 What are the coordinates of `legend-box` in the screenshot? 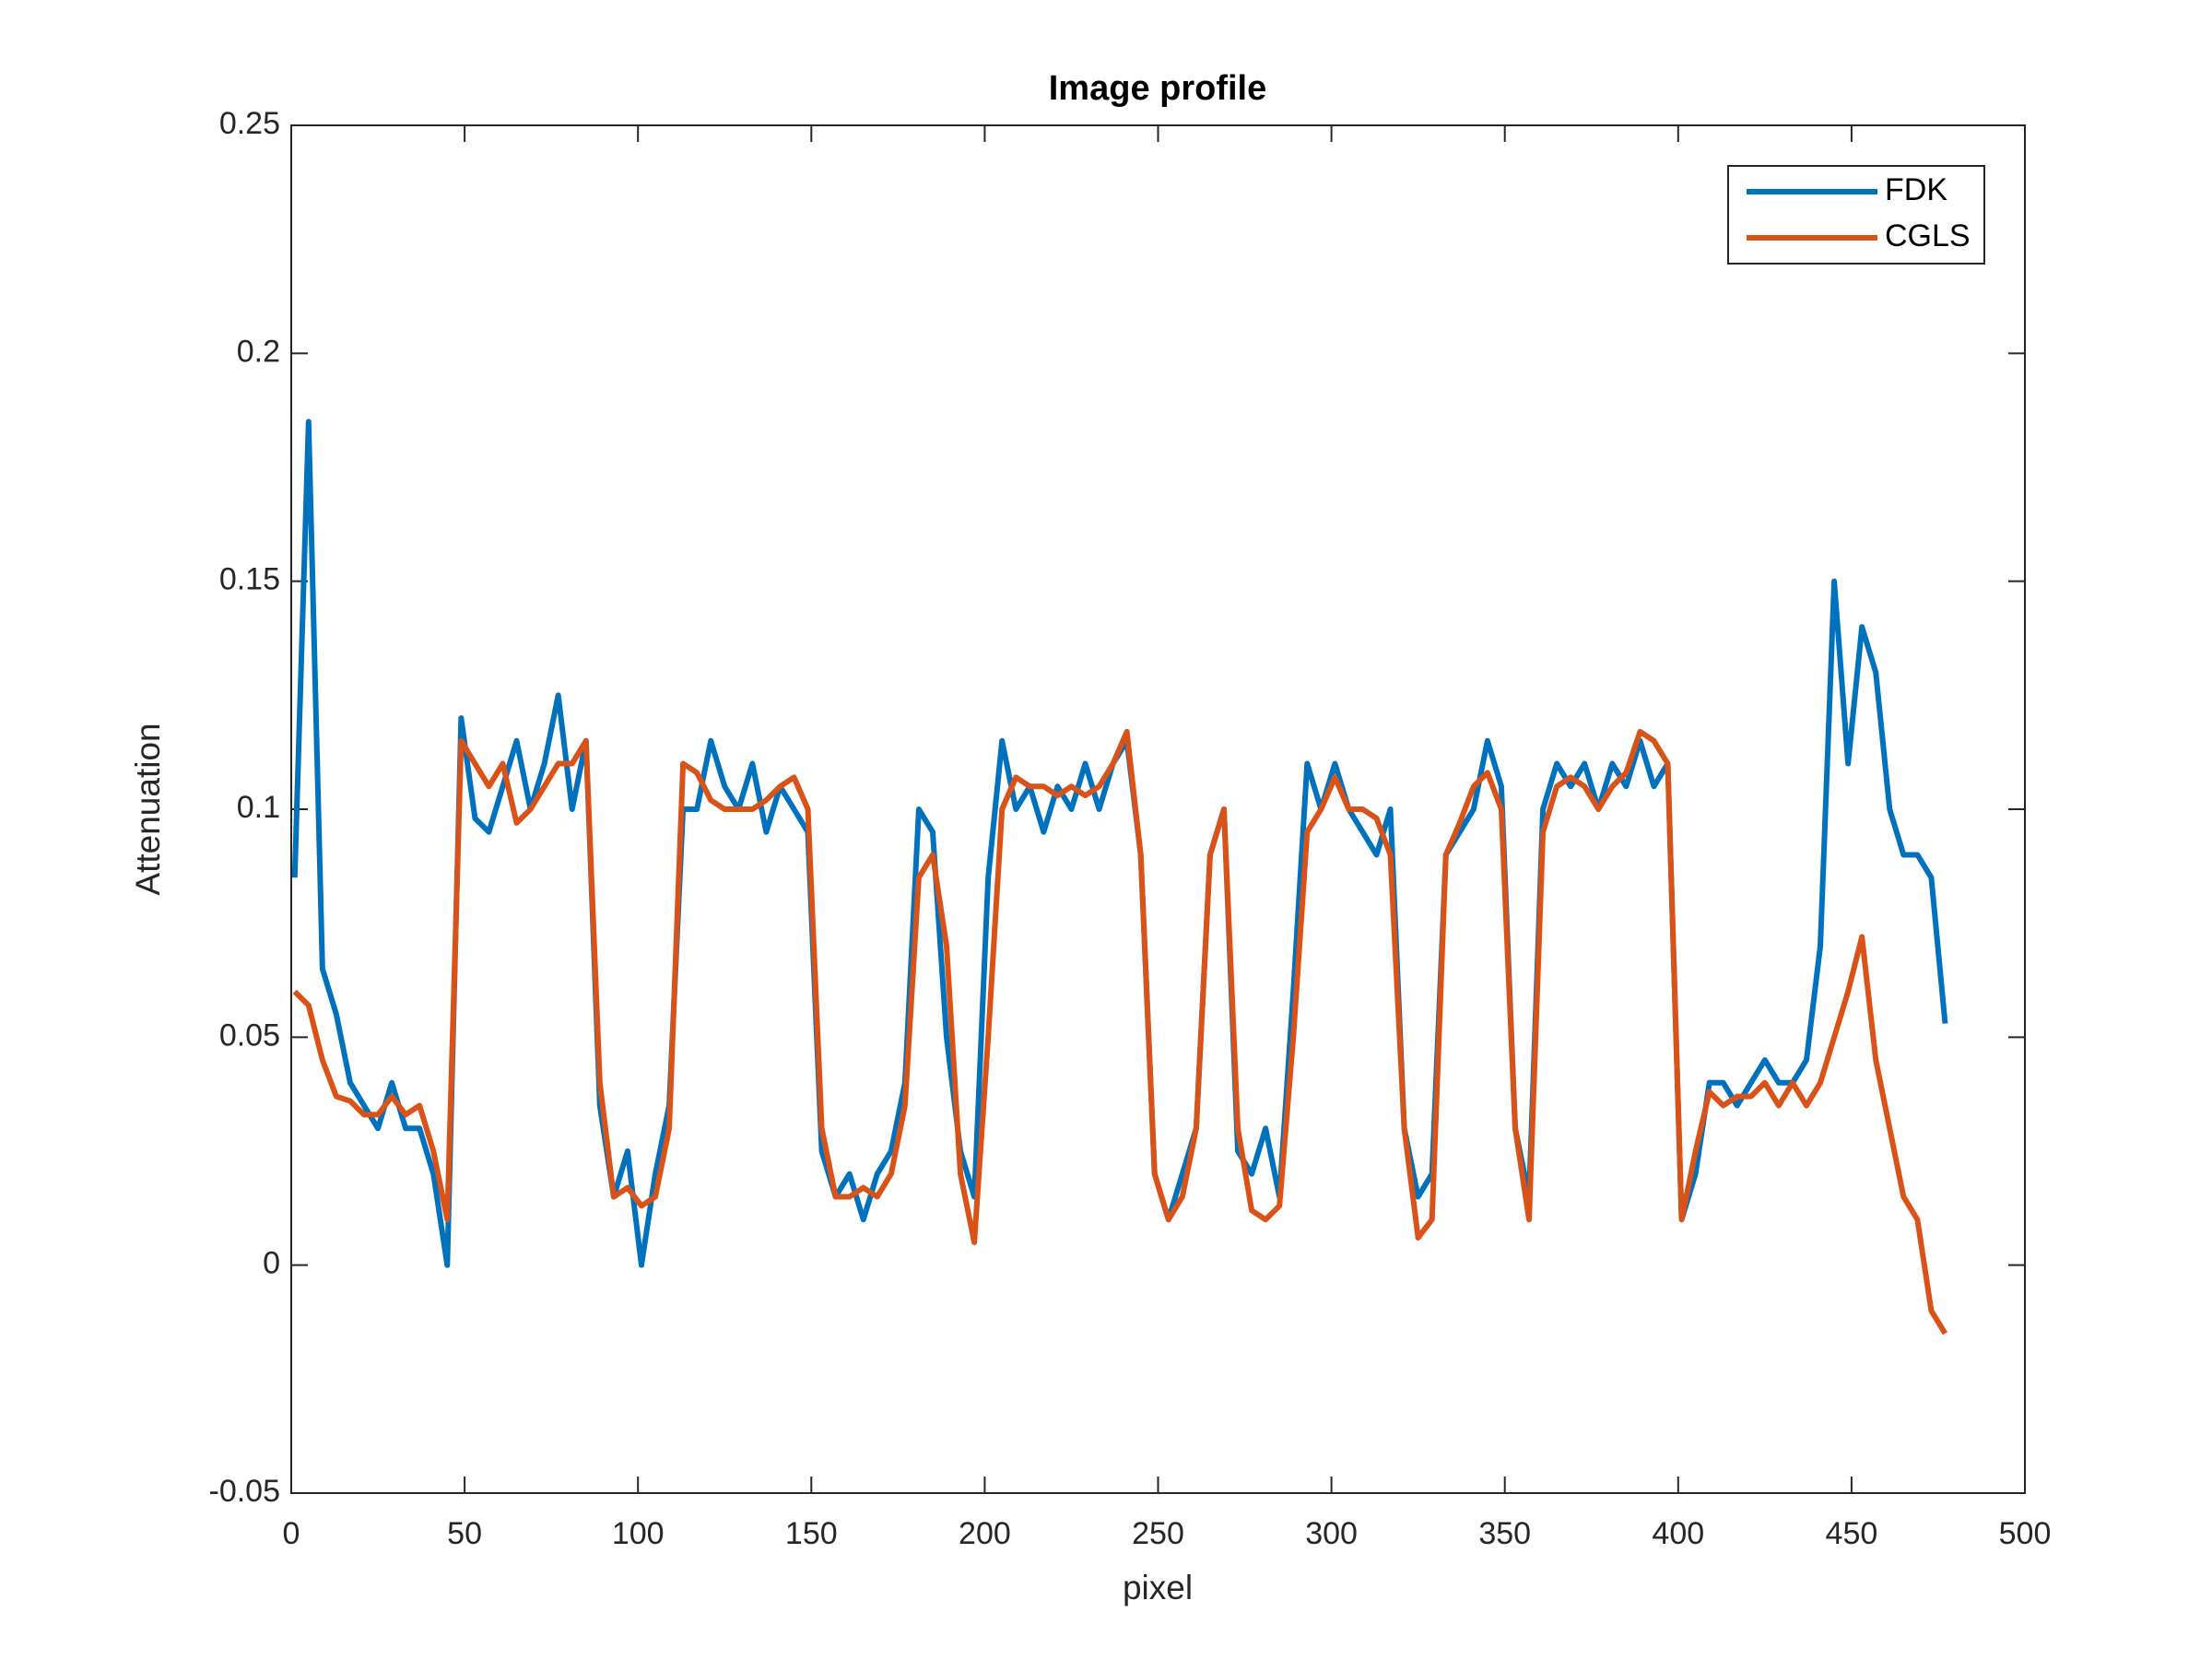 It's located at (1856, 215).